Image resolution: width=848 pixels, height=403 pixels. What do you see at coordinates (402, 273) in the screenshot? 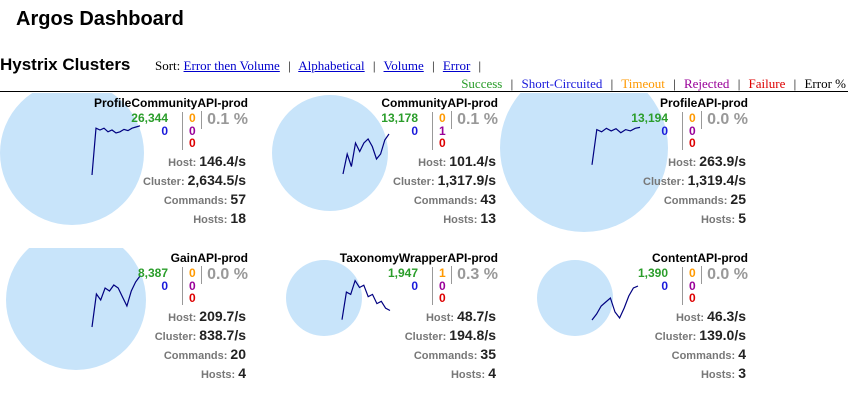
I see `success-count: 1,947` at bounding box center [402, 273].